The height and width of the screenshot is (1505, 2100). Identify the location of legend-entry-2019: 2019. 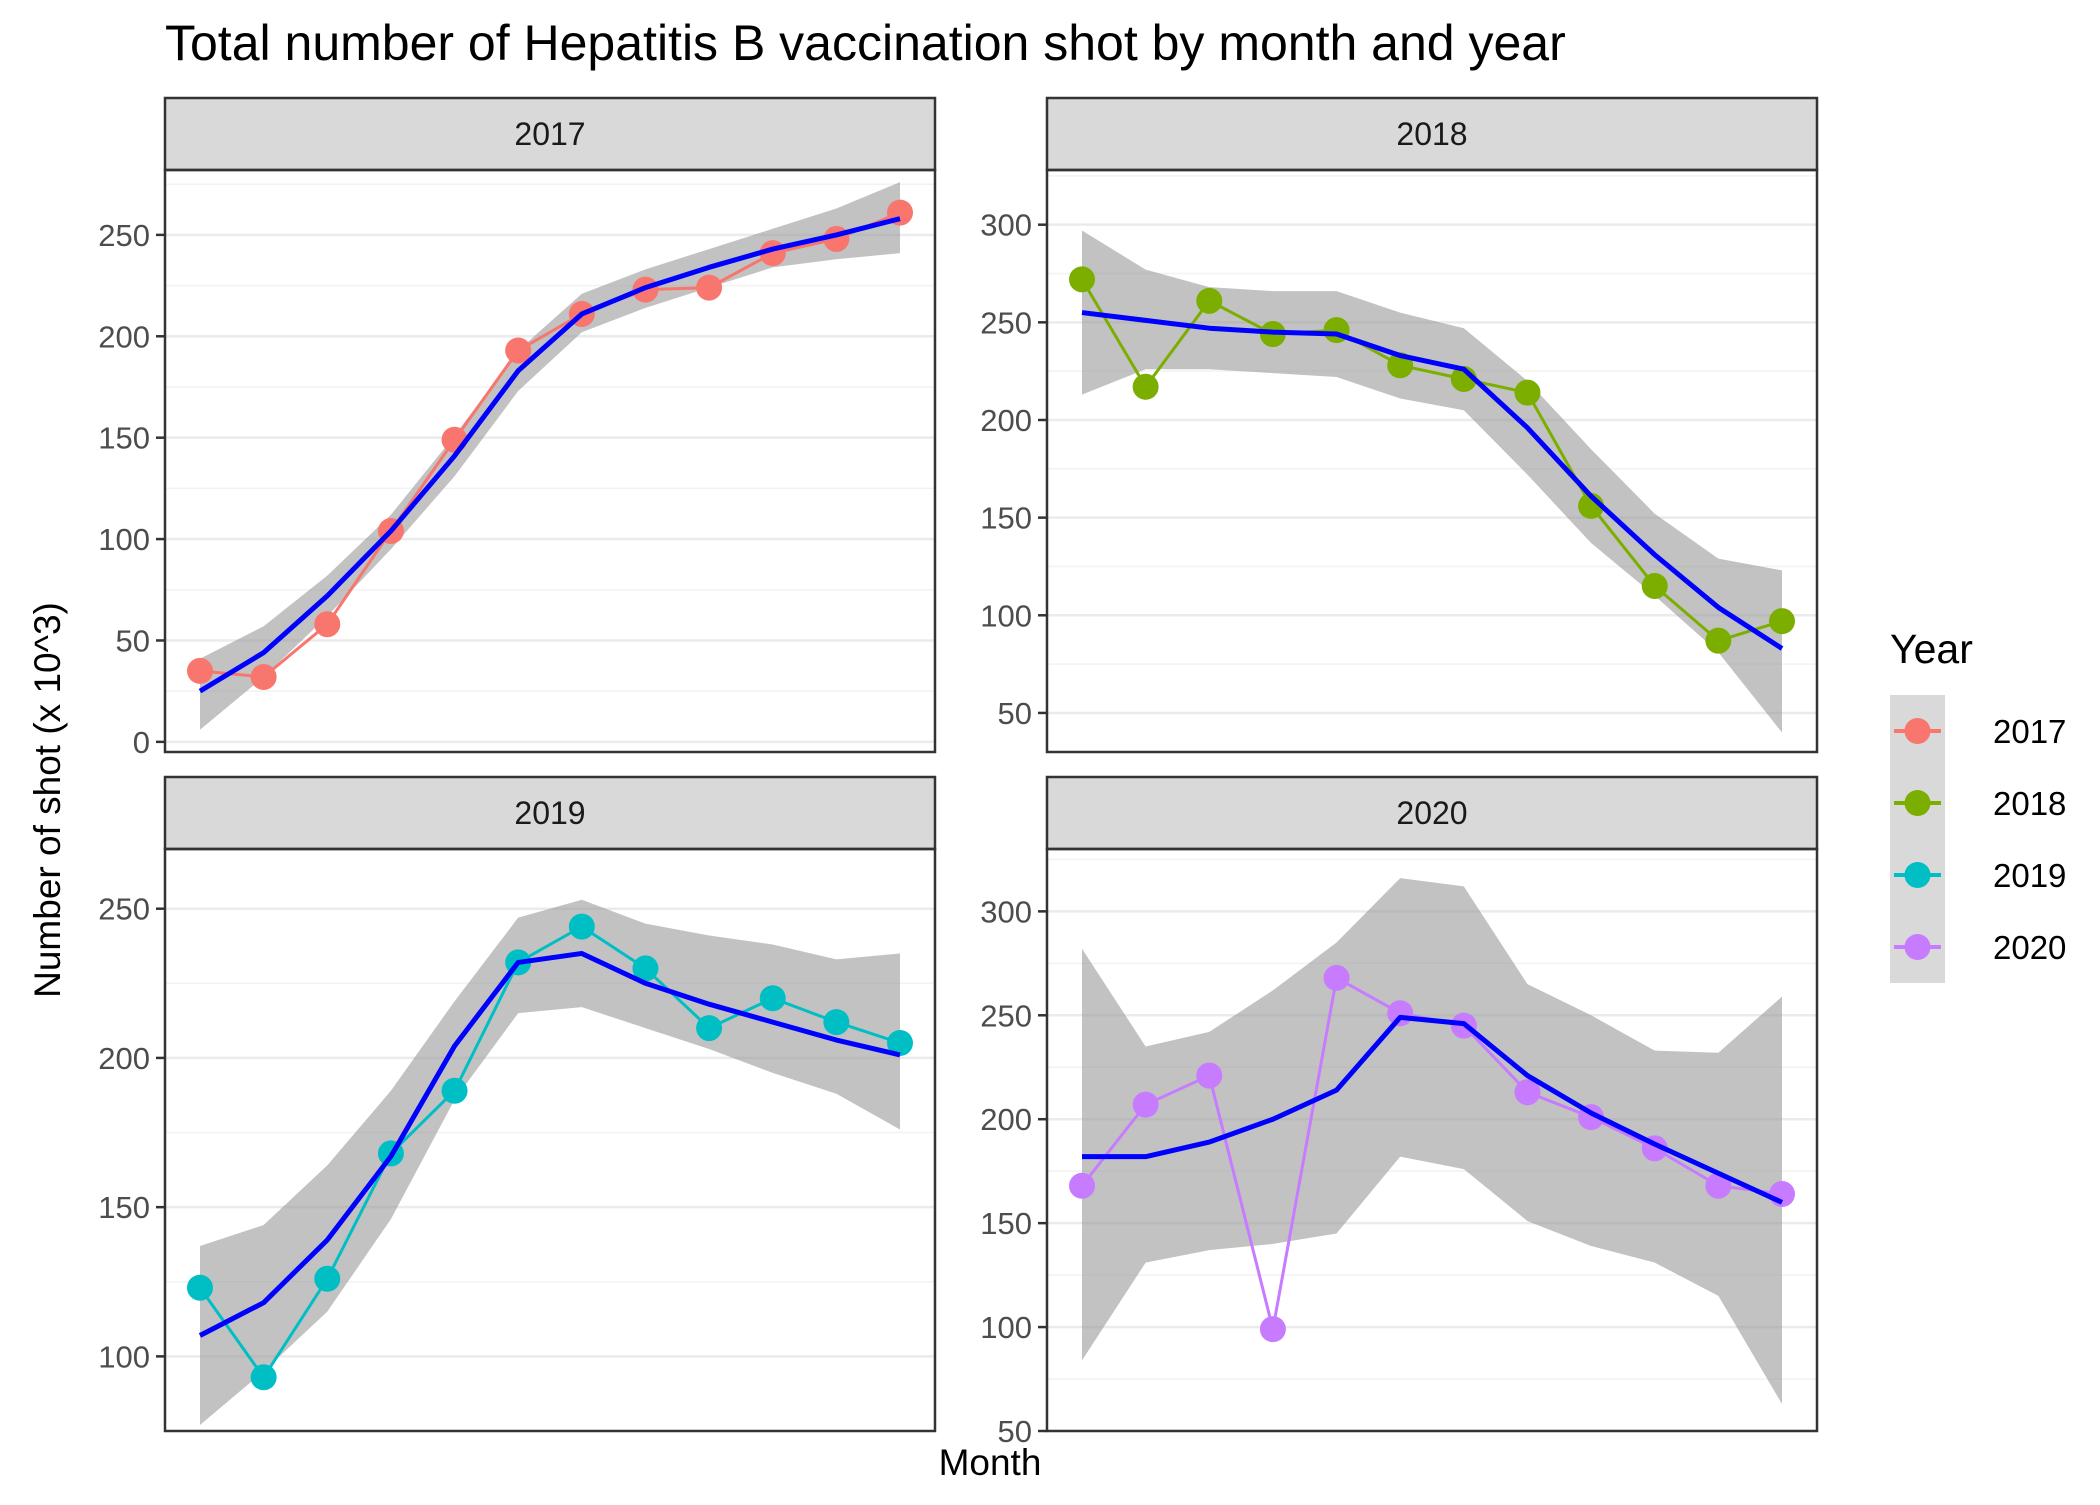
(1978, 875).